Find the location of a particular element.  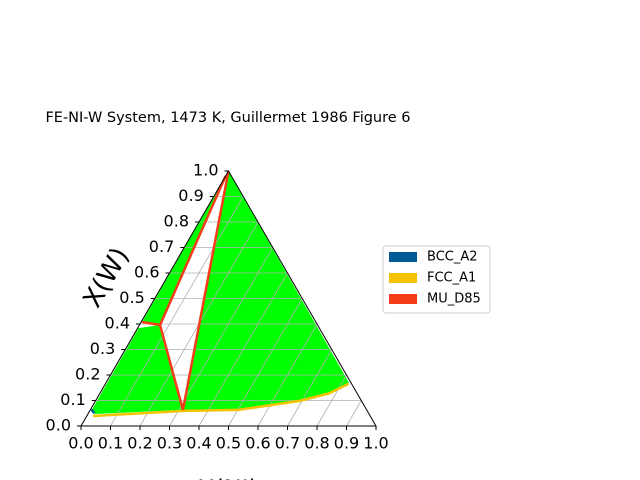

legend: BCC_A2 FCC_A1 MU_D85 is located at coordinates (436, 279).